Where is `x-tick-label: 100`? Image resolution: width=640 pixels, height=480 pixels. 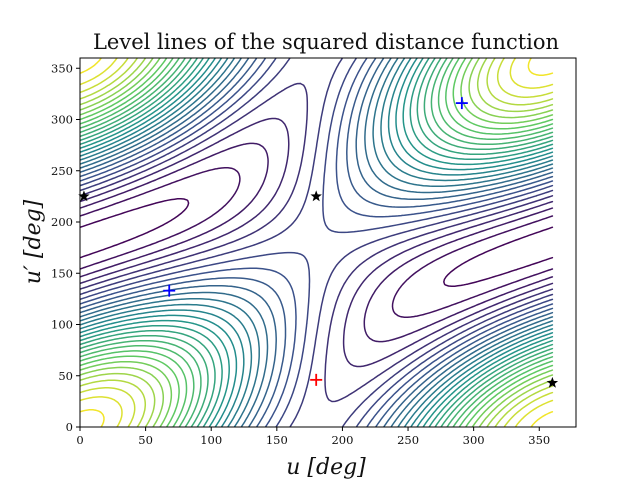
x-tick-label: 100 is located at coordinates (211, 440).